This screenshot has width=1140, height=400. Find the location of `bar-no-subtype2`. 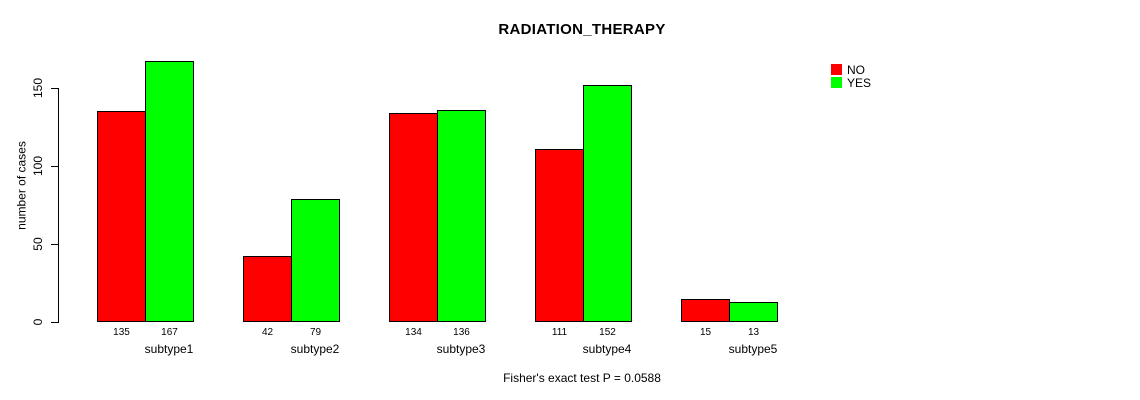

bar-no-subtype2 is located at coordinates (267, 289).